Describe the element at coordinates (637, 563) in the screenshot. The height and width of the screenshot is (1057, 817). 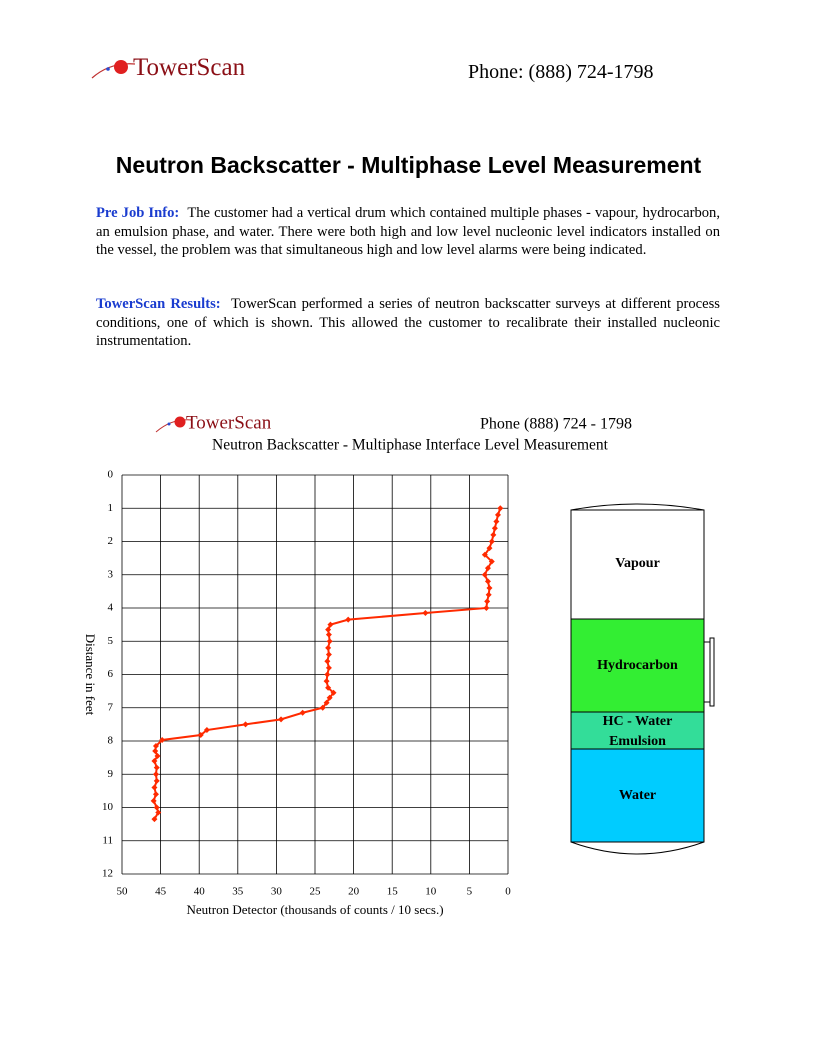
I see `vessel-label: Vapour` at that location.